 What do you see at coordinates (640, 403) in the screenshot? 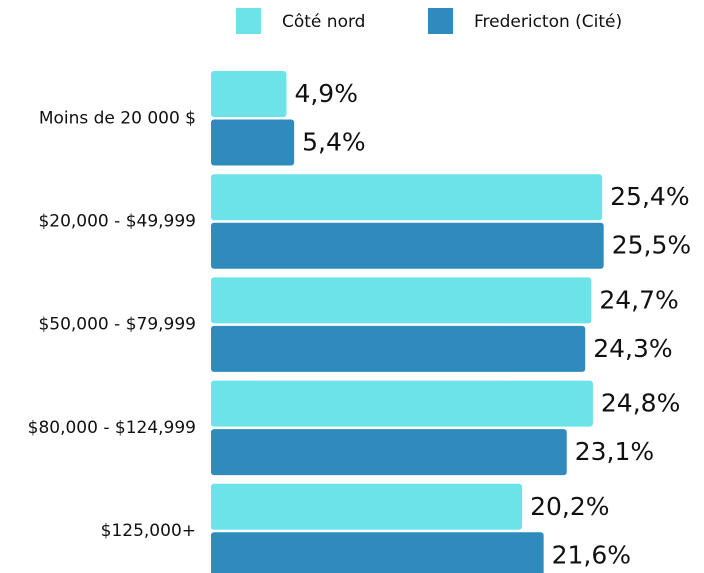
I see `value-label: 24,8%` at bounding box center [640, 403].